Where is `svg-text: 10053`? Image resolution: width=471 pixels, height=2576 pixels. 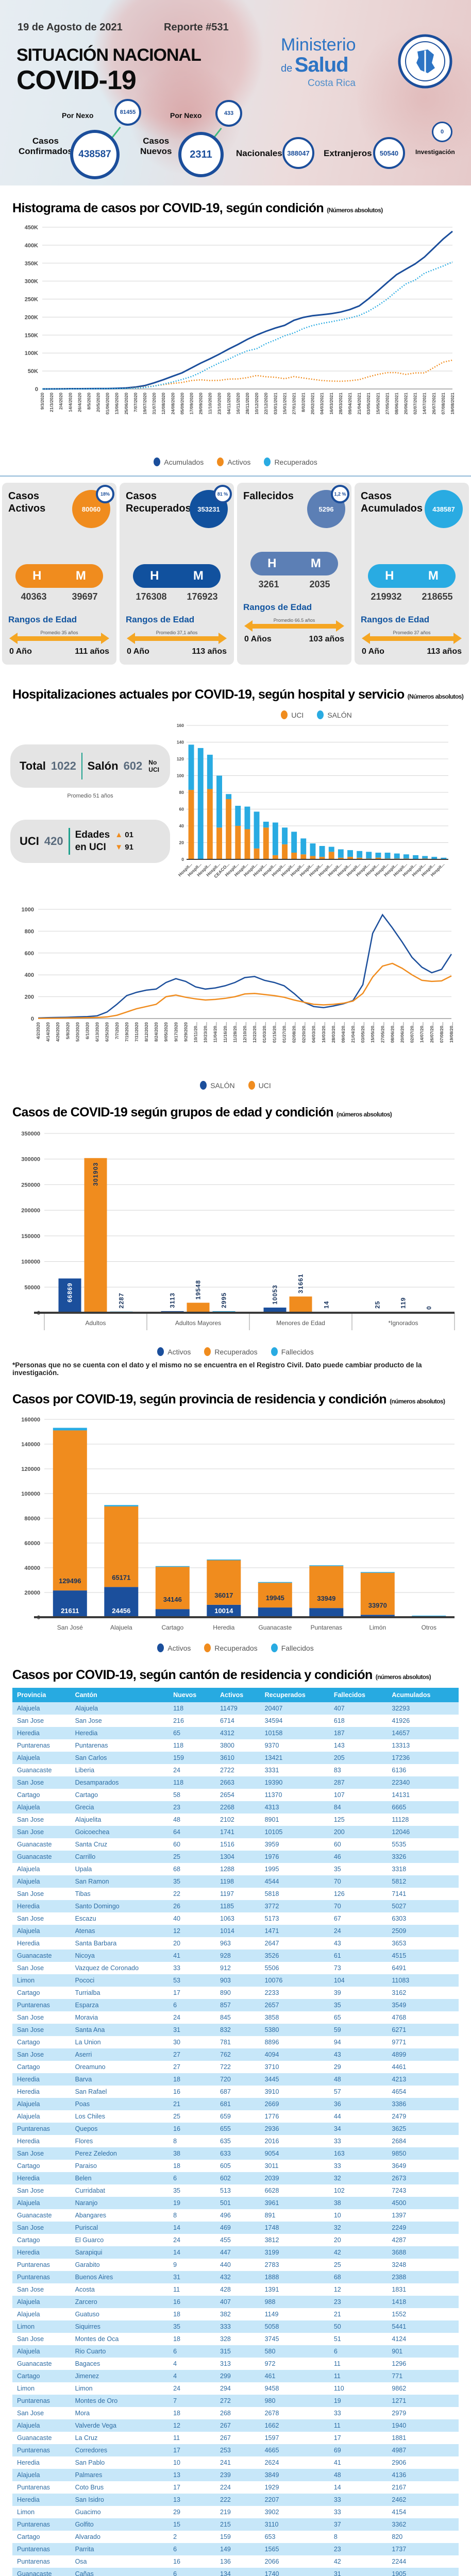
svg-text: 10053 is located at coordinates (275, 1294).